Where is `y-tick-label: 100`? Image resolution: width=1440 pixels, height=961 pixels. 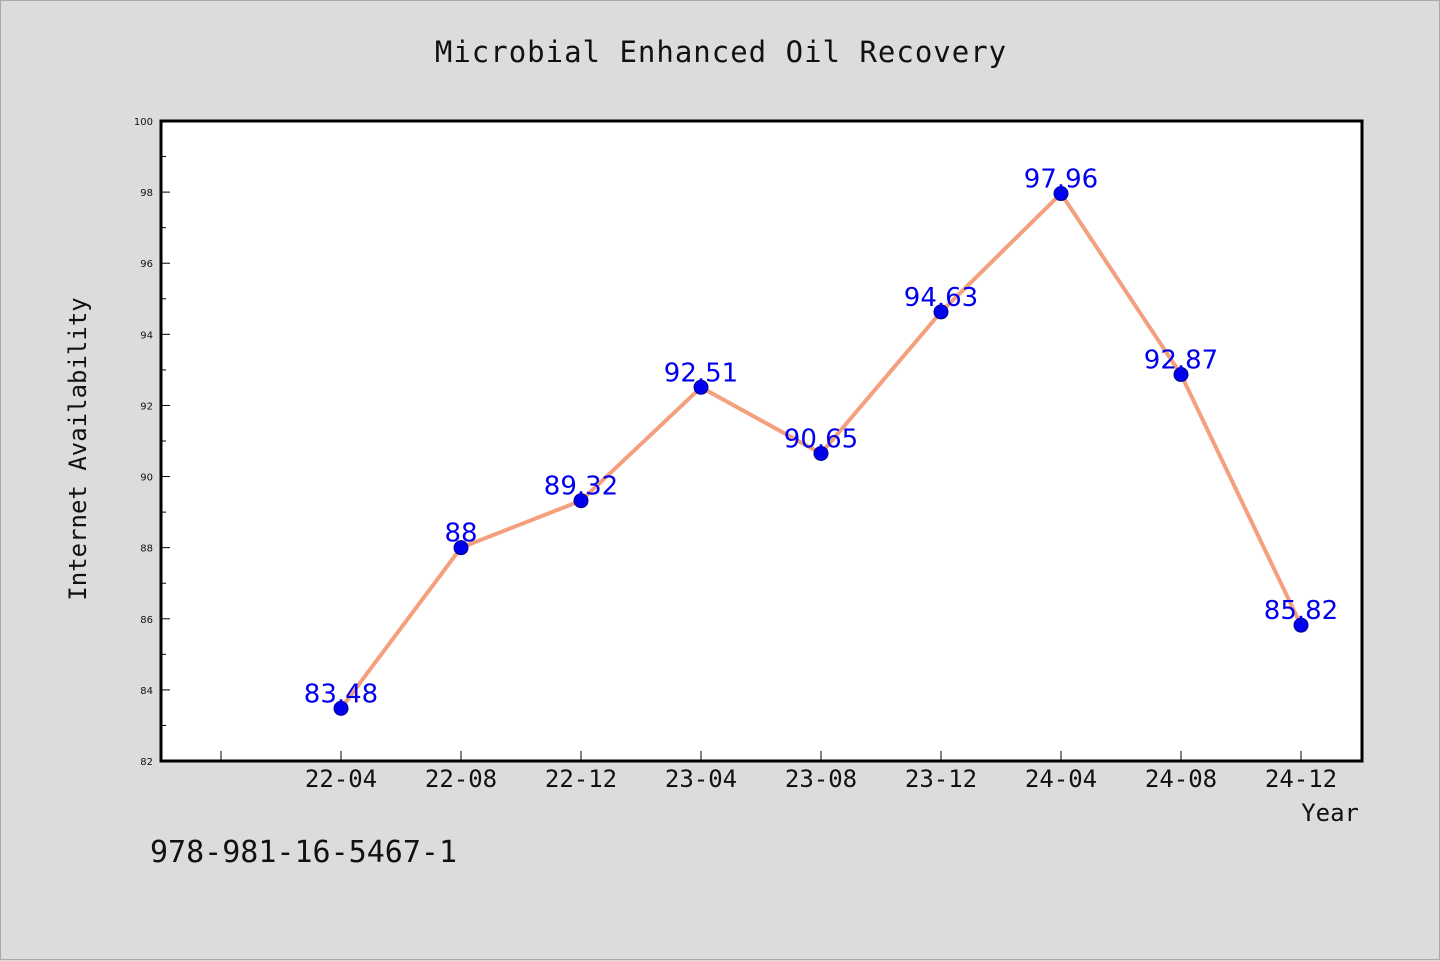
y-tick-label: 100 is located at coordinates (143, 122).